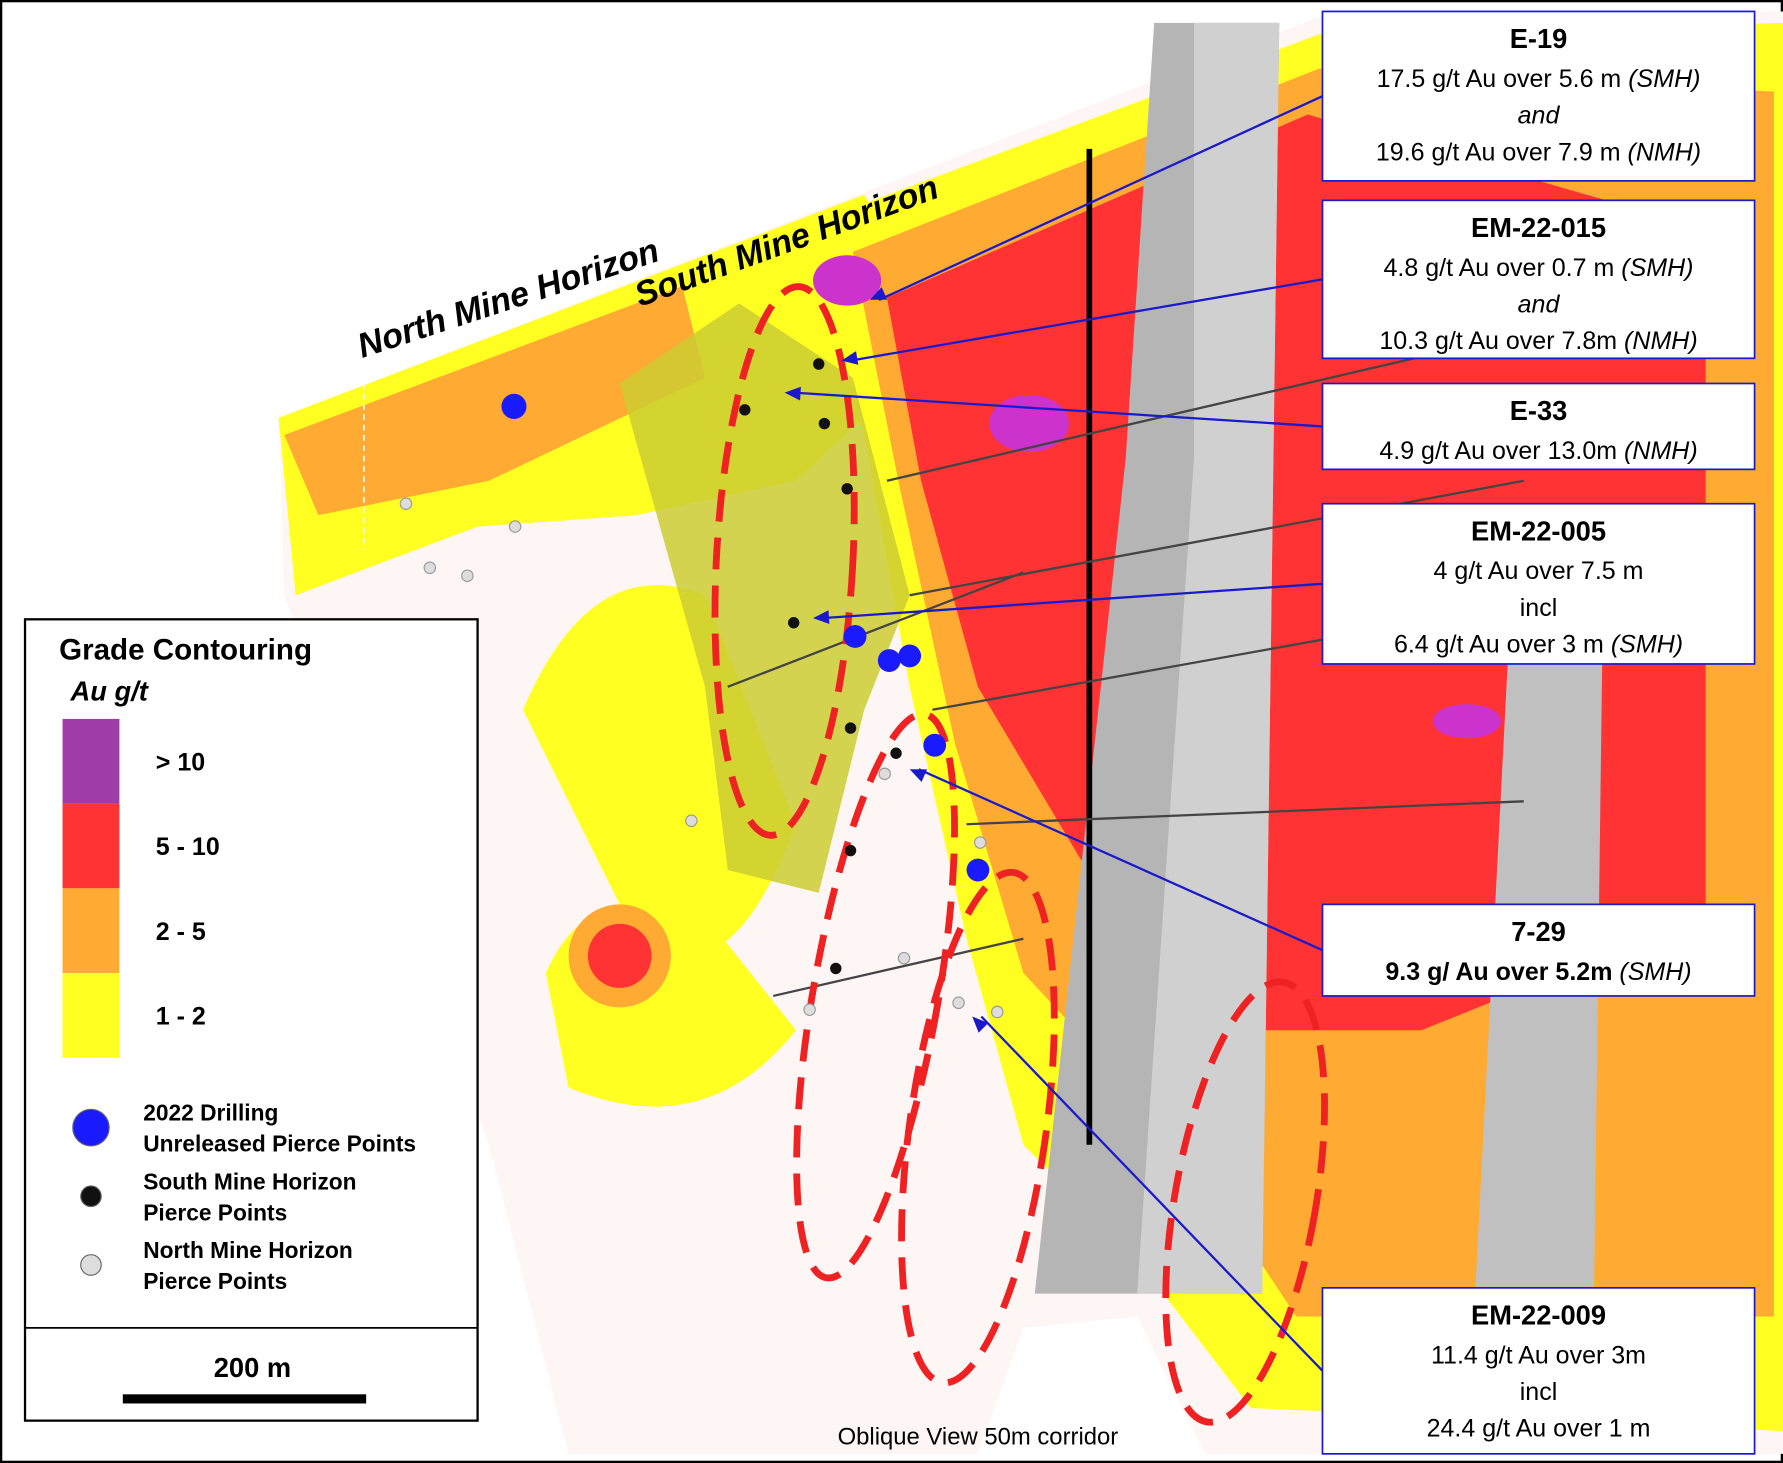 This screenshot has width=1783, height=1463. Describe the element at coordinates (252, 1367) in the screenshot. I see `scale-label: 200 m` at that location.